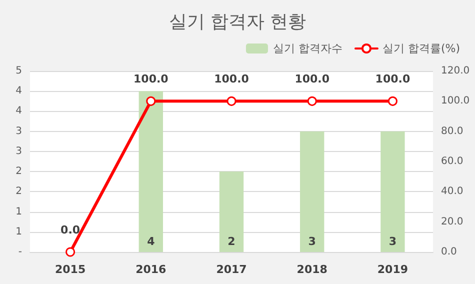  I want to click on data-label: 4, so click(151, 241).